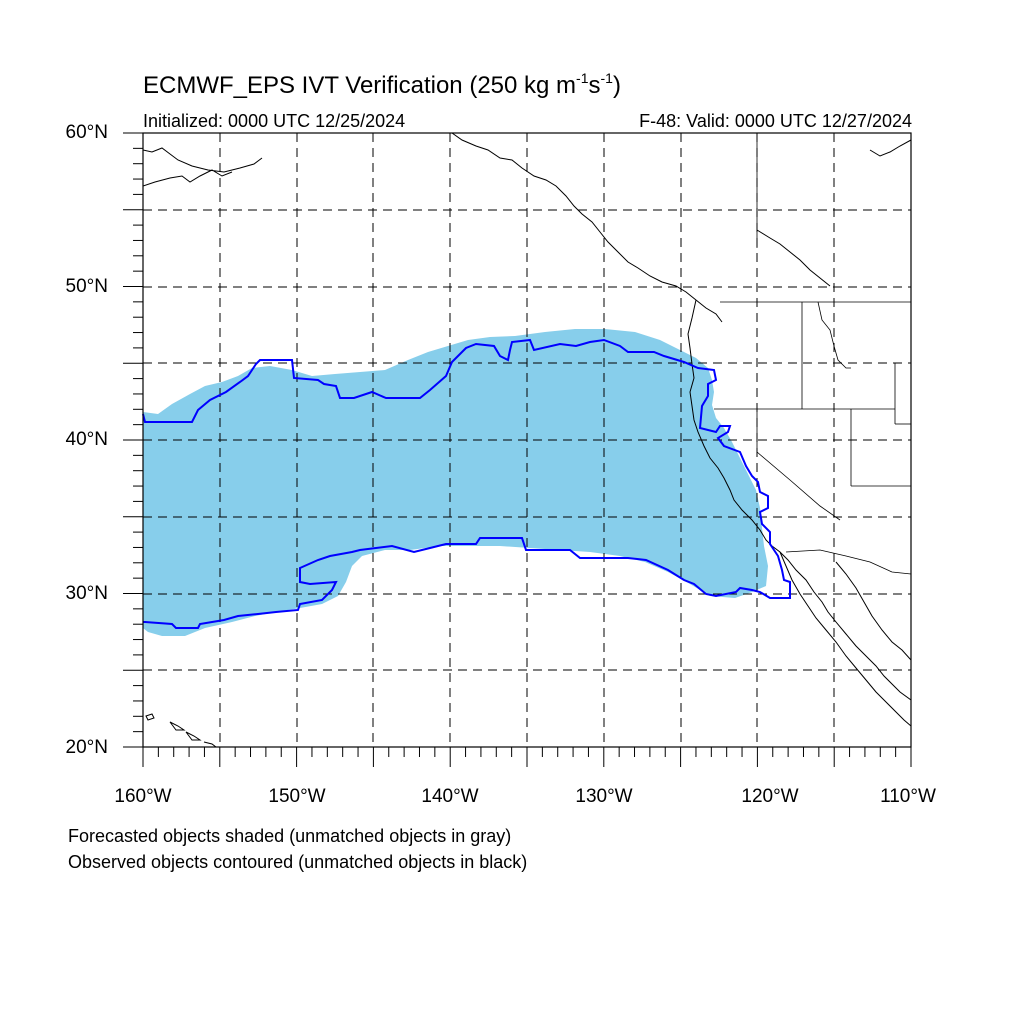  I want to click on lon-label-140w: 140°W, so click(450, 796).